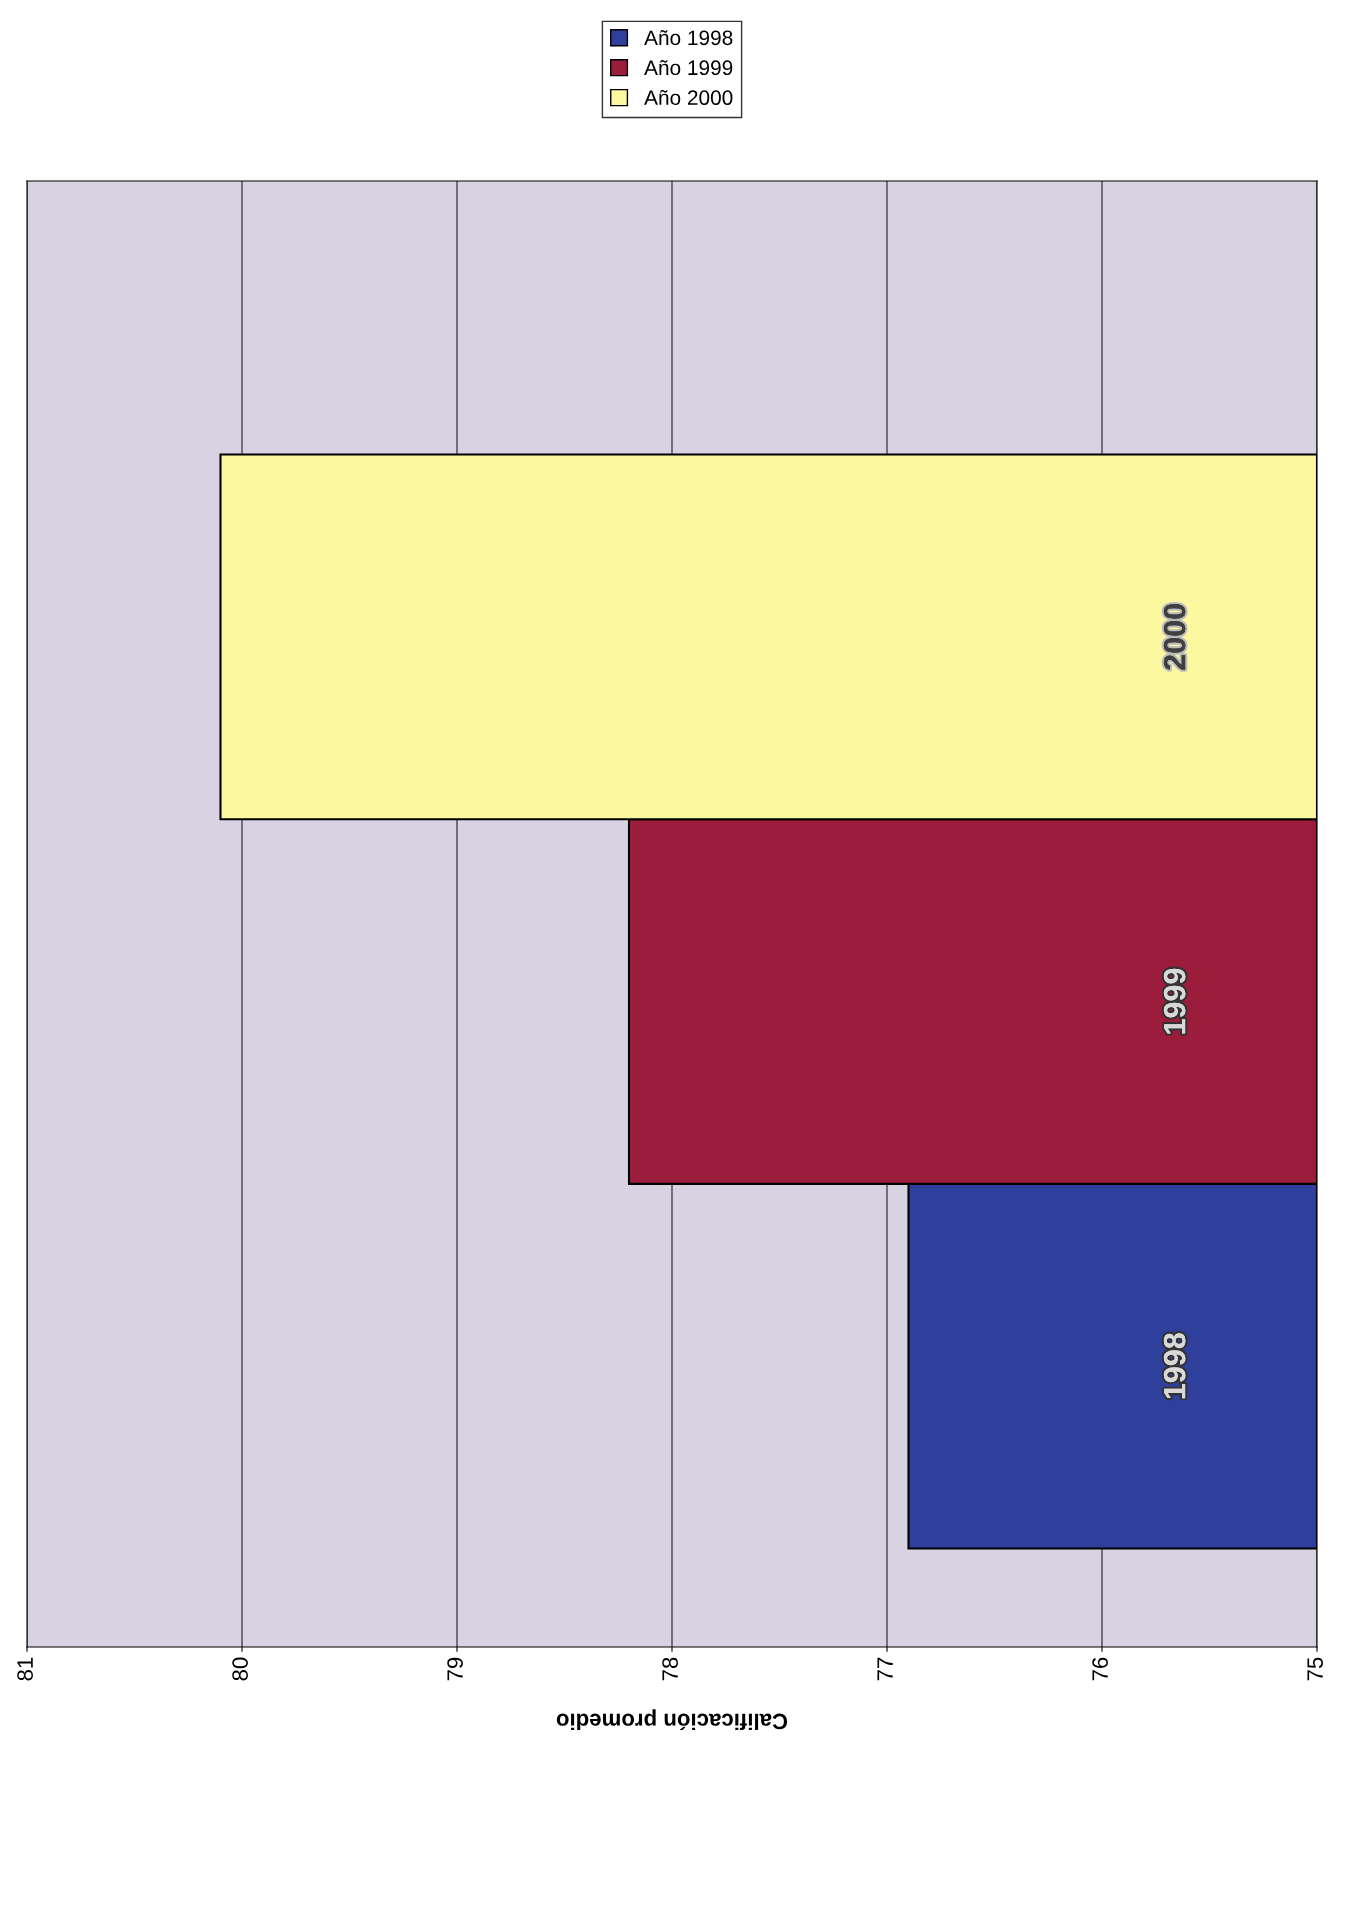 The image size is (1346, 1921). I want to click on legend-label: Año 2000, so click(688, 97).